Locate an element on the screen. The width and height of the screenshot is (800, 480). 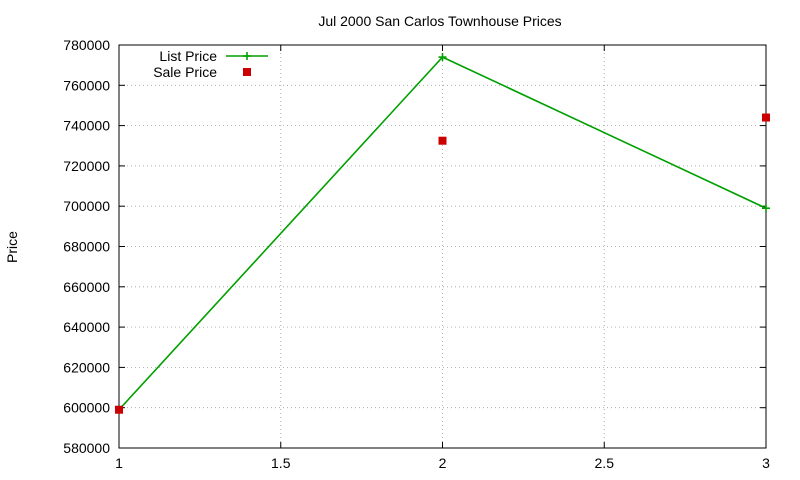
legend-label: List Price is located at coordinates (188, 56).